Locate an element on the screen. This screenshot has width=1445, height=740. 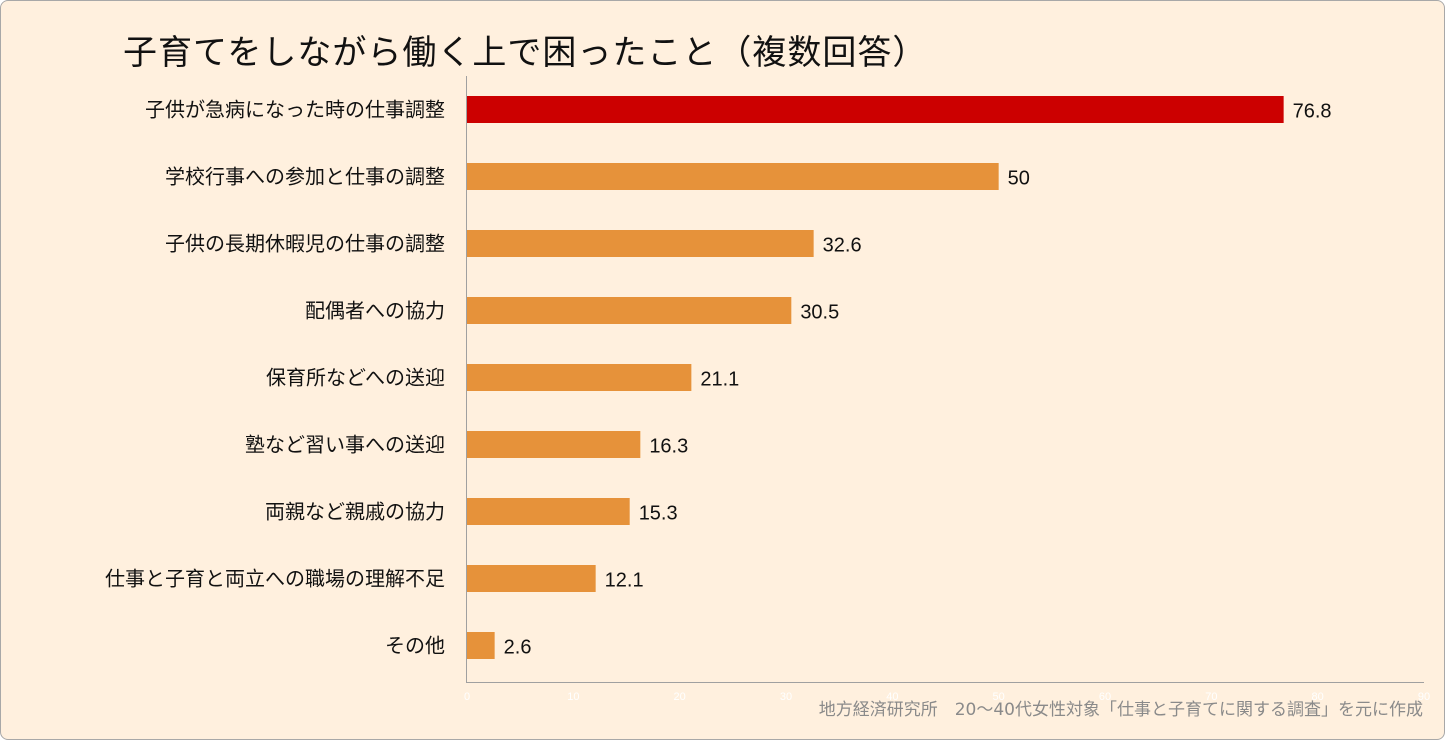
value-label: 50 is located at coordinates (1019, 179).